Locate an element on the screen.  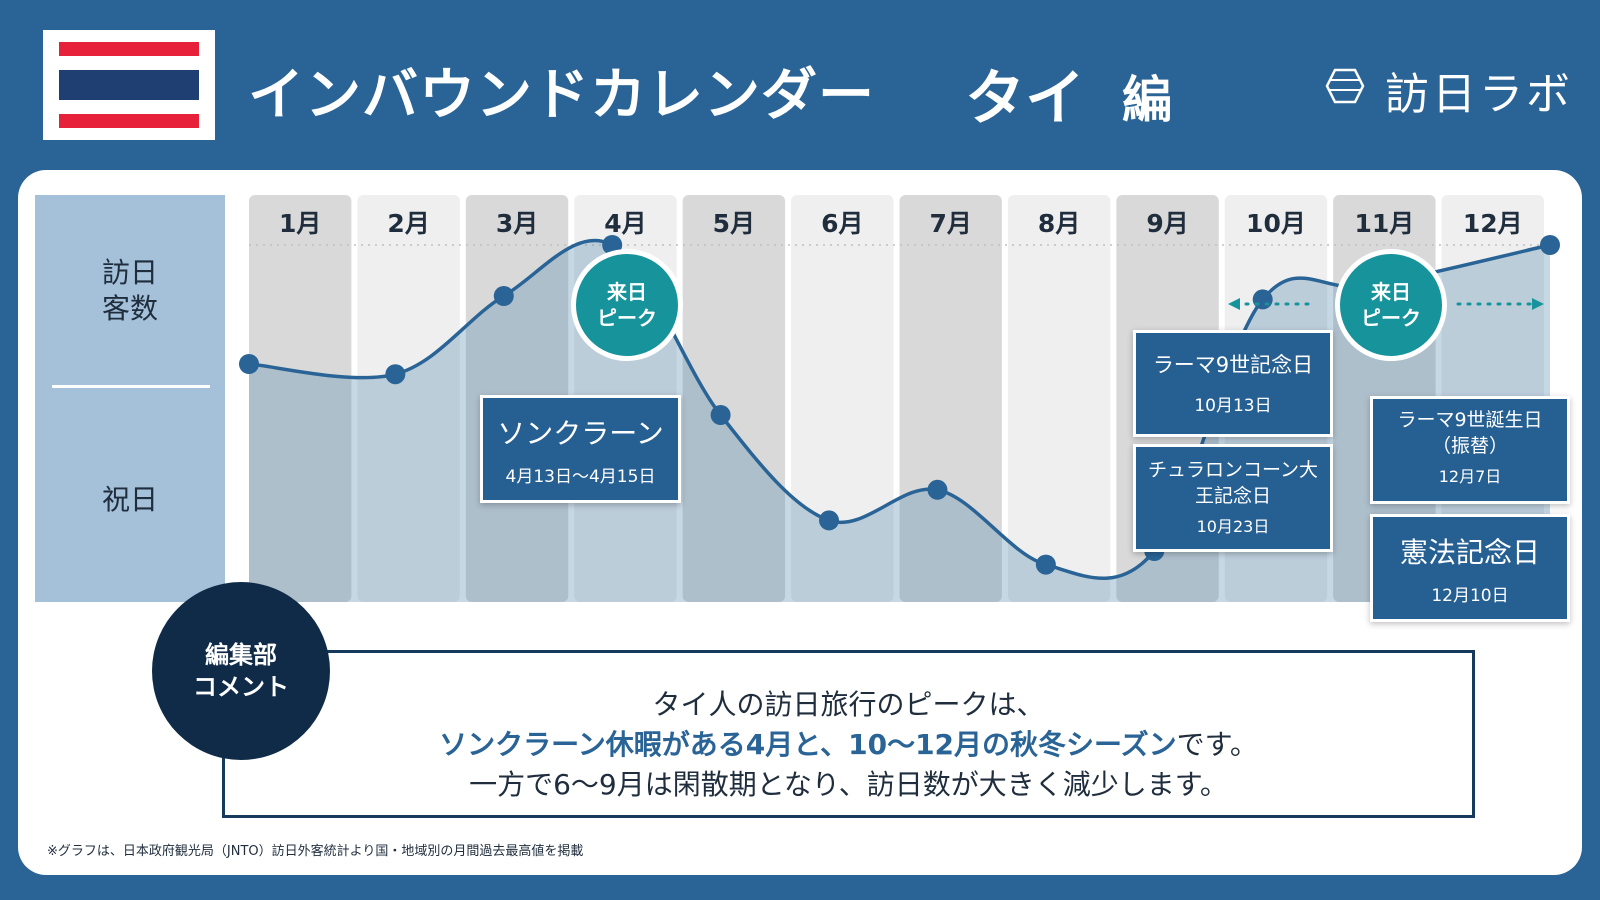
data-point-3月 is located at coordinates (503, 296).